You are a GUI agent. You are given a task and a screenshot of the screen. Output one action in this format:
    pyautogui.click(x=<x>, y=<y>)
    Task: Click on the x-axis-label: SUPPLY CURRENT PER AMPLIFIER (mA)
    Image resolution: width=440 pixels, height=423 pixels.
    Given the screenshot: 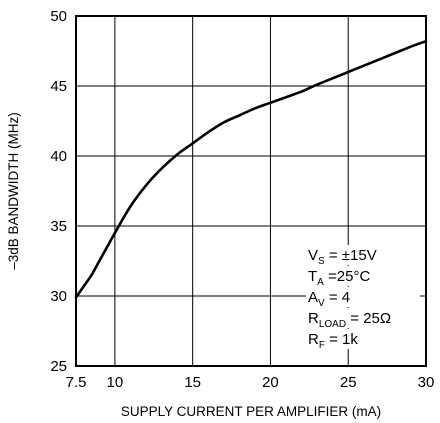 What is the action you would take?
    pyautogui.click(x=251, y=411)
    